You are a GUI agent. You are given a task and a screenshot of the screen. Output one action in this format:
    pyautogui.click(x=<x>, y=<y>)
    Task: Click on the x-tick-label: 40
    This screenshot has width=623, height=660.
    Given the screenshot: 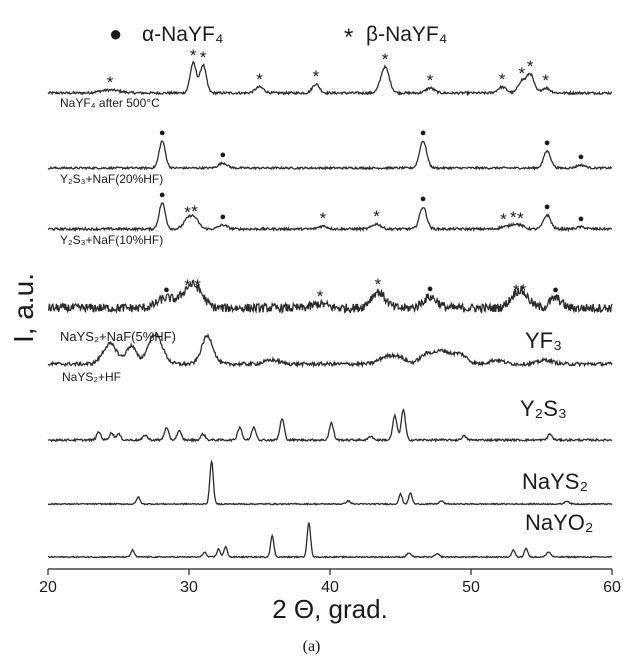 What is the action you would take?
    pyautogui.click(x=330, y=587)
    